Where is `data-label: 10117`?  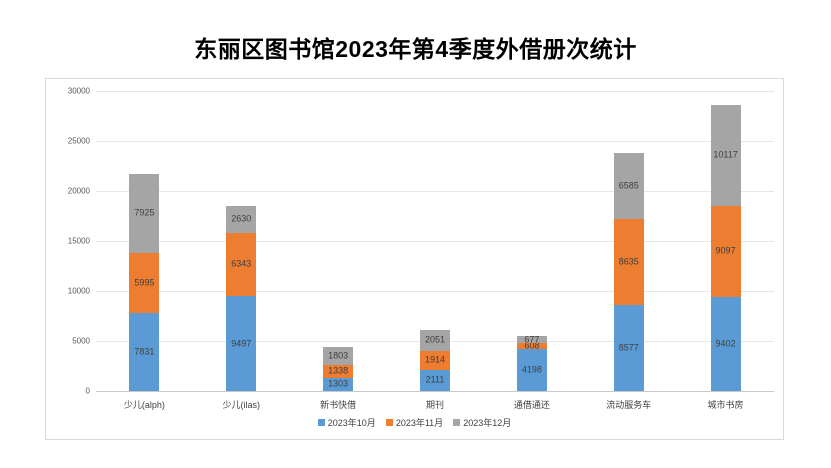
data-label: 10117 is located at coordinates (725, 154).